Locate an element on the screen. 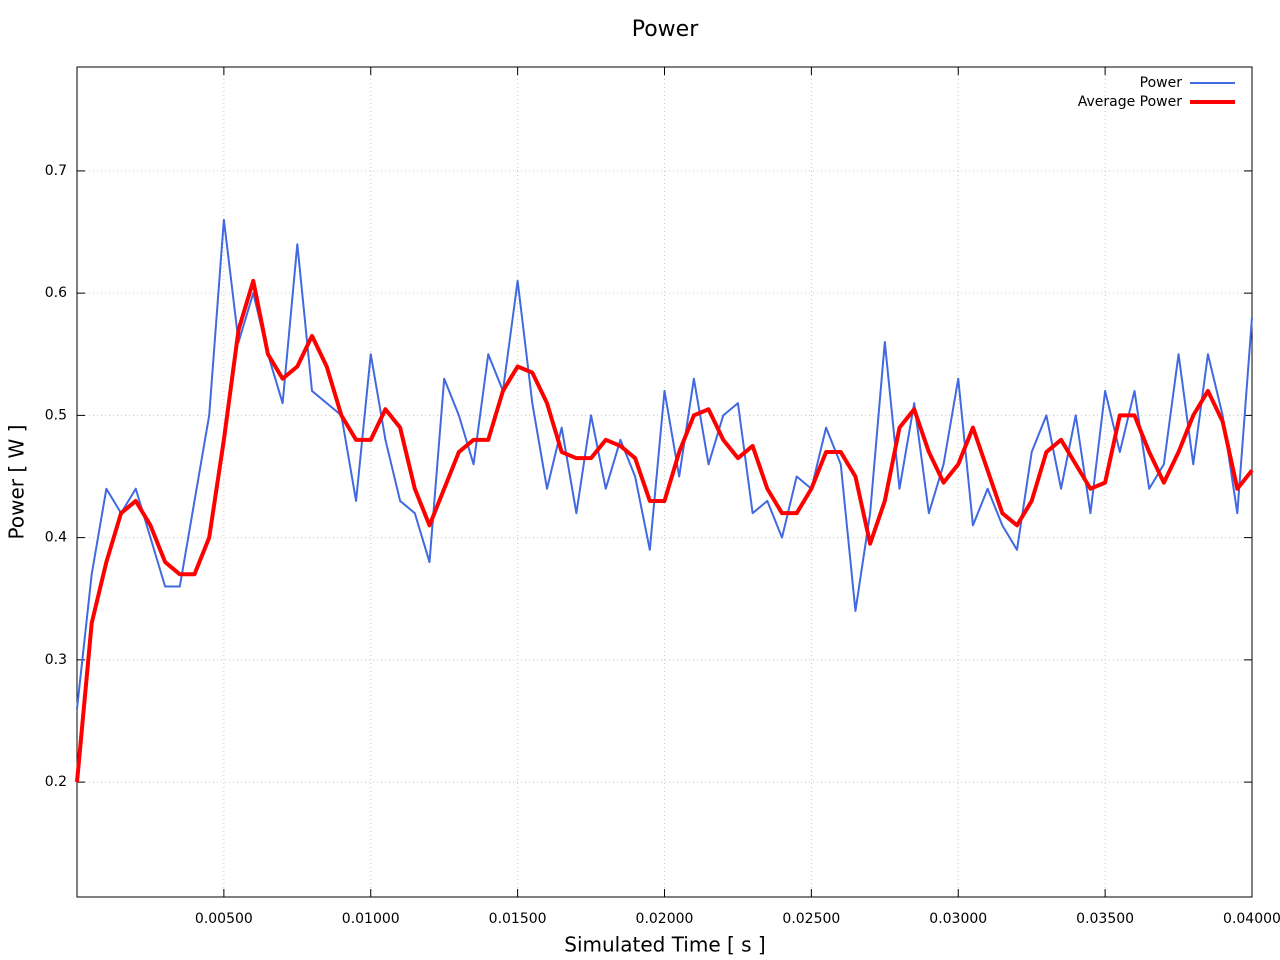  x-tick-label: 0.01500 is located at coordinates (518, 919).